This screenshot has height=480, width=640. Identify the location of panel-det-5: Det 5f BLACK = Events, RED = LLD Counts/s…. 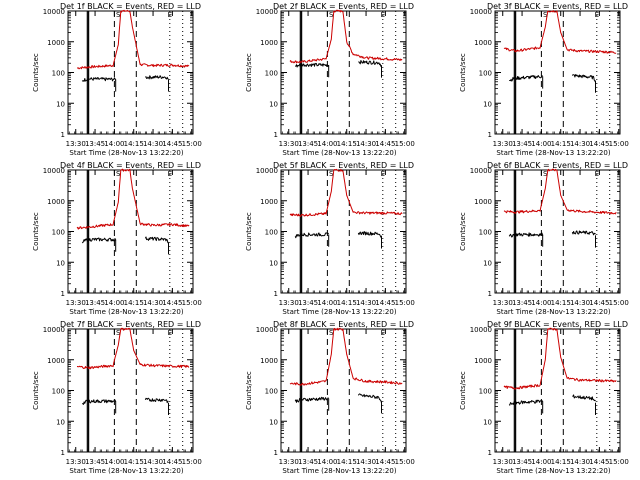
(330, 238).